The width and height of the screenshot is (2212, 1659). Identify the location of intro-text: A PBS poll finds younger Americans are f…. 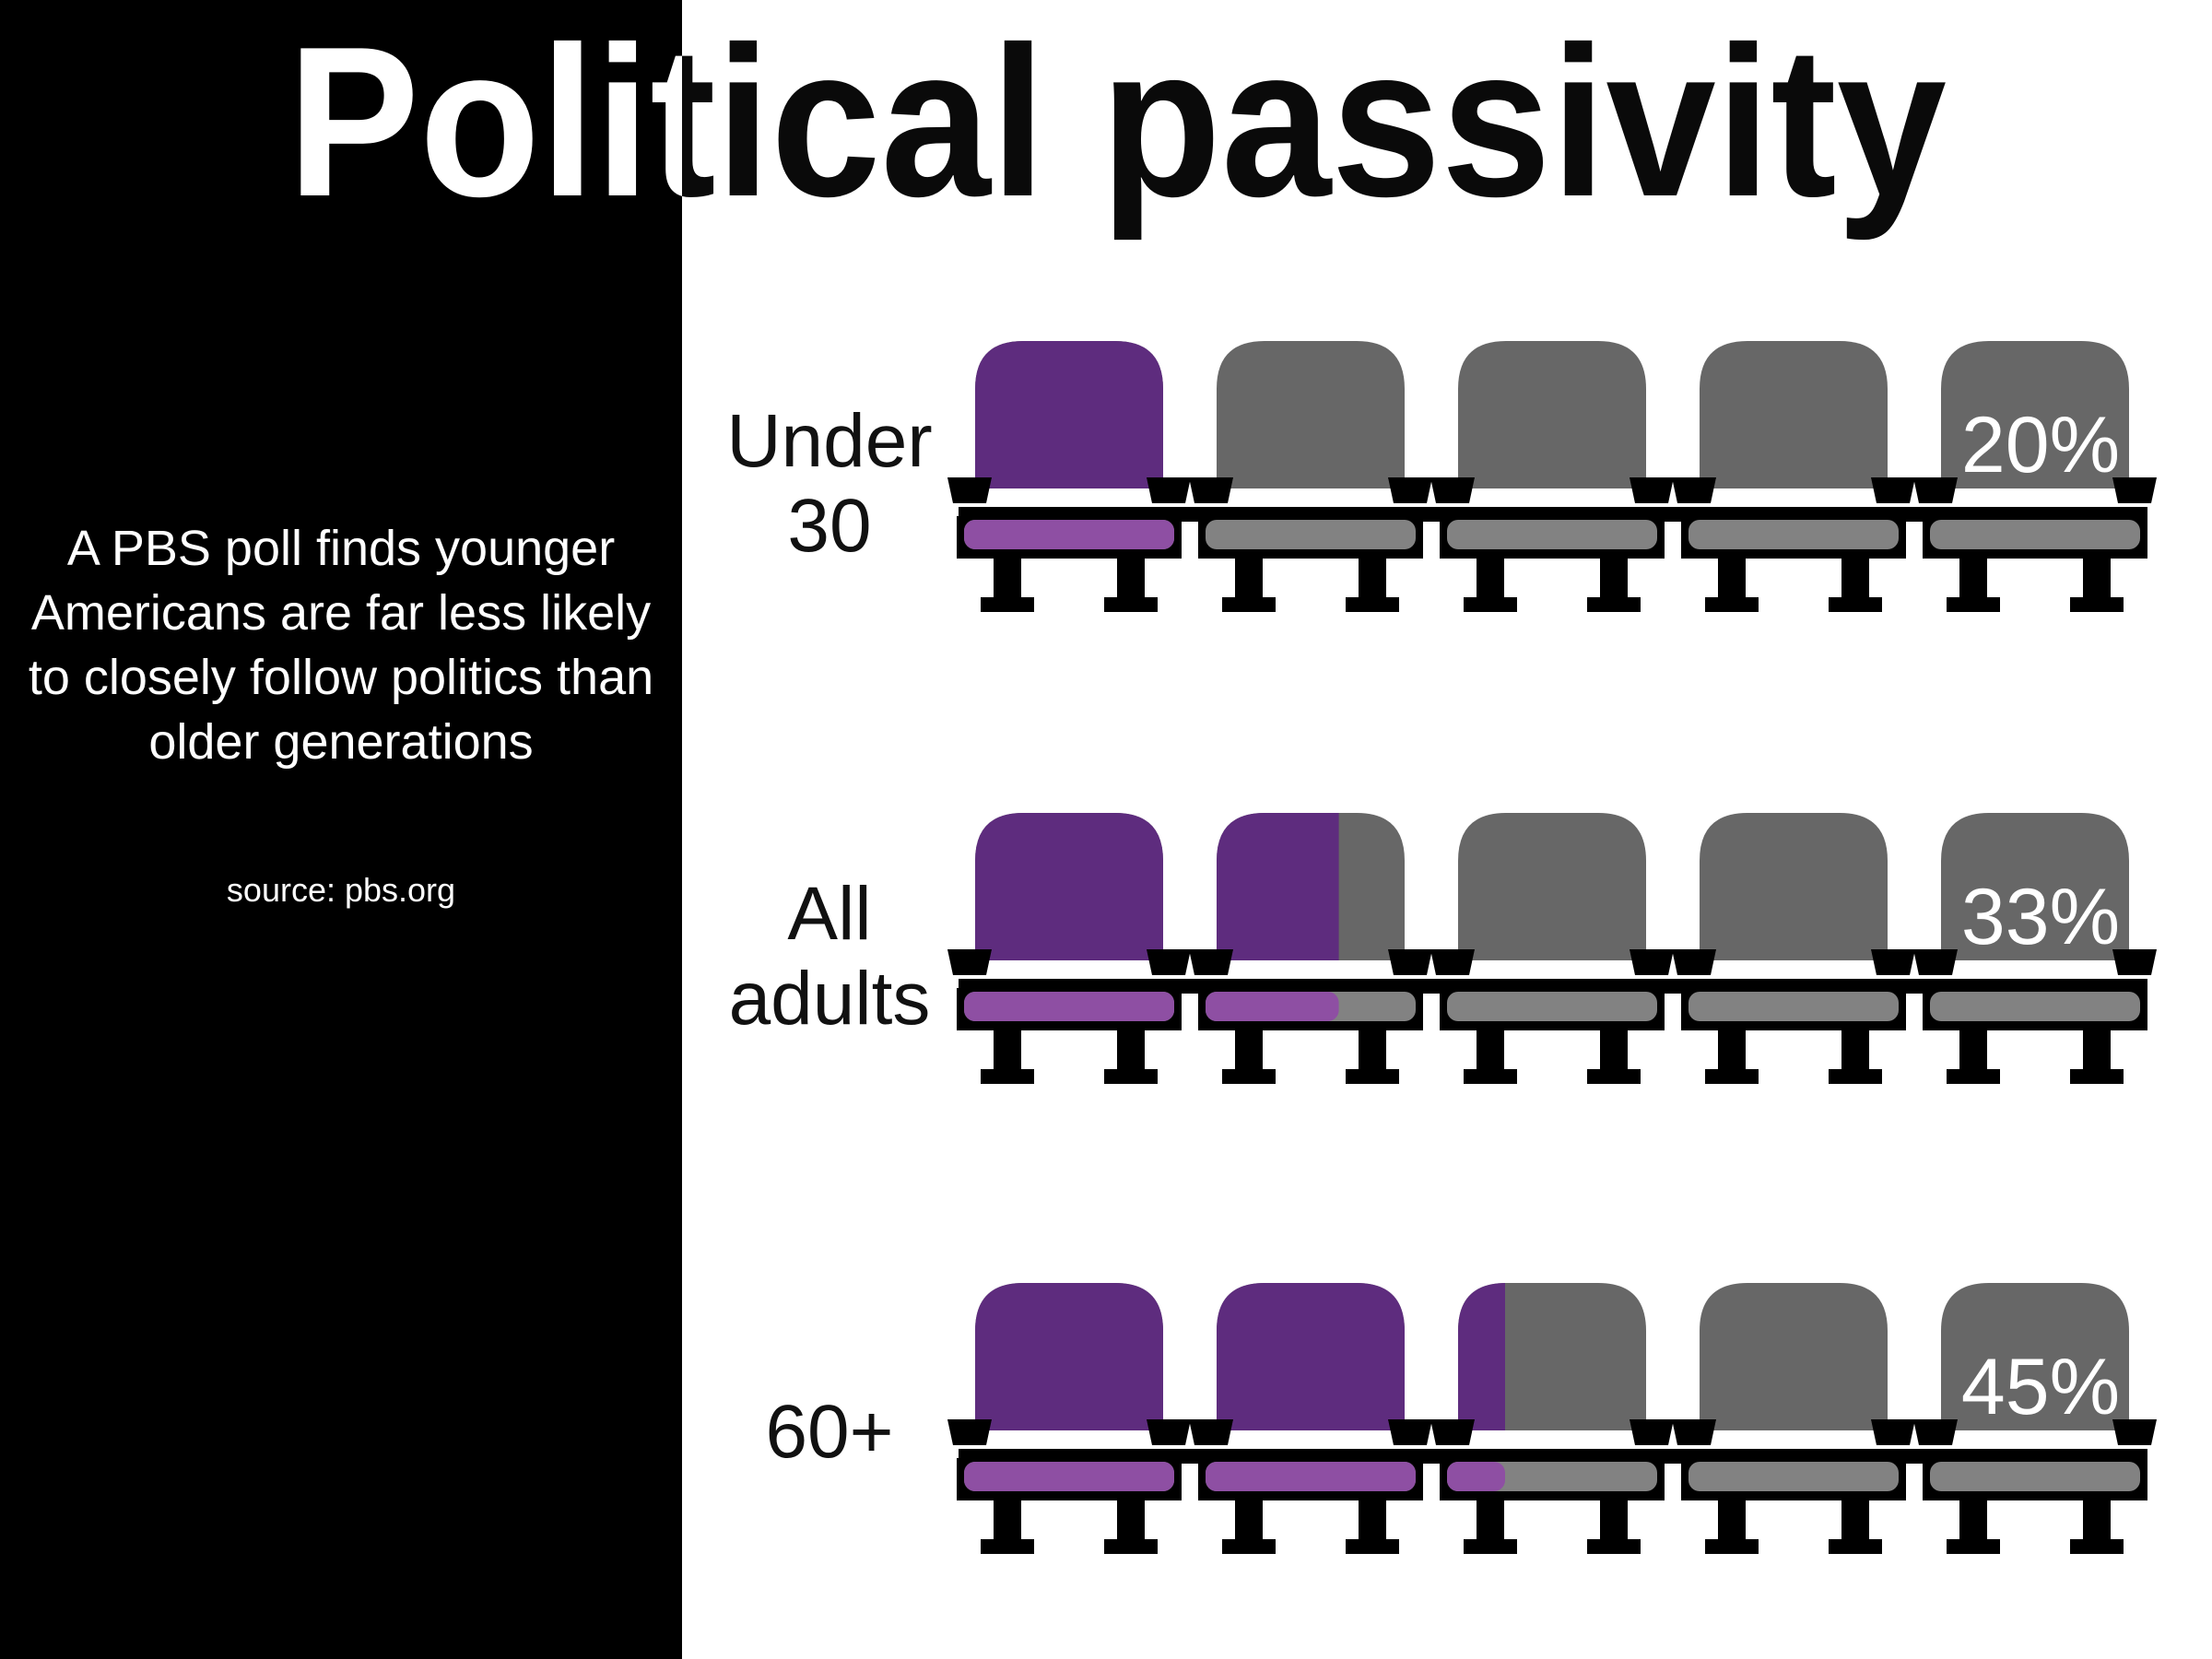
(341, 645).